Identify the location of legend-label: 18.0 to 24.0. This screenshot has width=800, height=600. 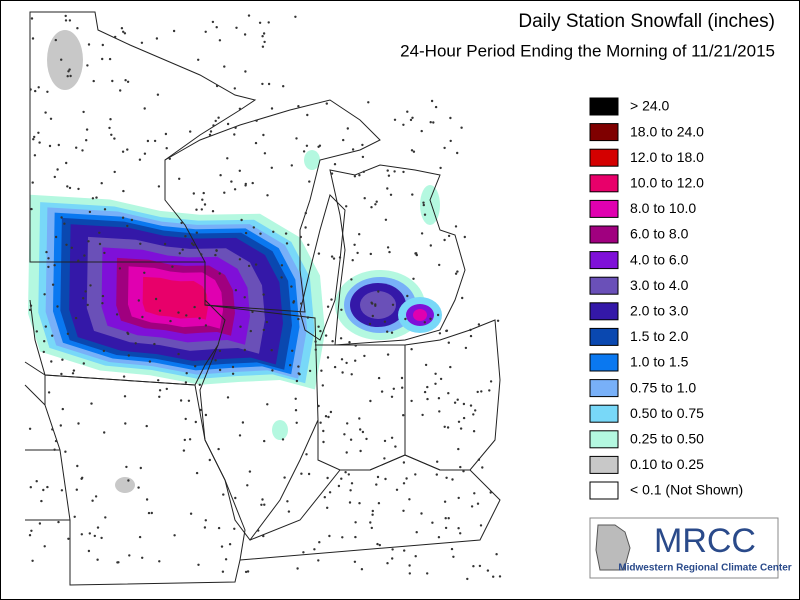
(667, 131).